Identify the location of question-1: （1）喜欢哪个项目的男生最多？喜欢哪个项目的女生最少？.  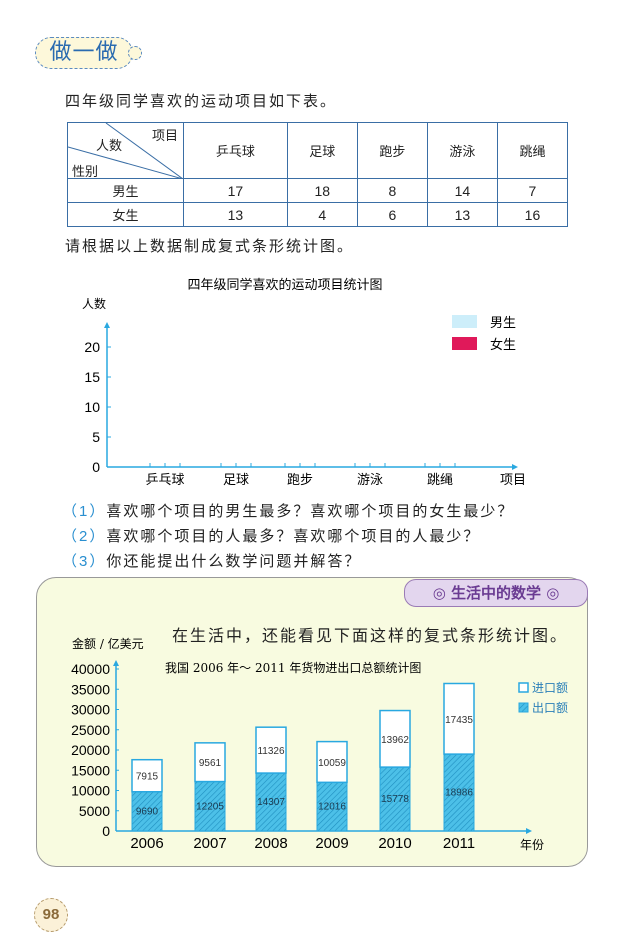
(288, 510).